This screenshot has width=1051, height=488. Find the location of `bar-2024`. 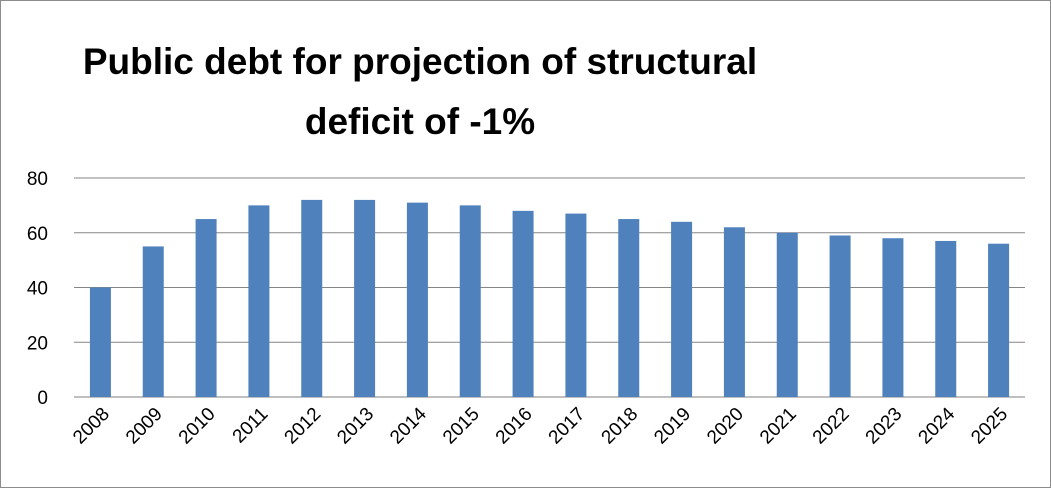

bar-2024 is located at coordinates (946, 318).